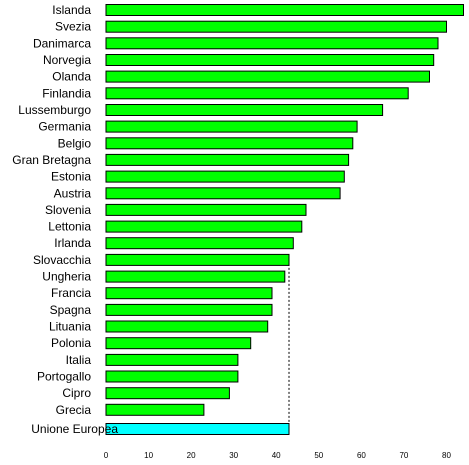  Describe the element at coordinates (54, 110) in the screenshot. I see `category-label: Lussemburgo` at that location.